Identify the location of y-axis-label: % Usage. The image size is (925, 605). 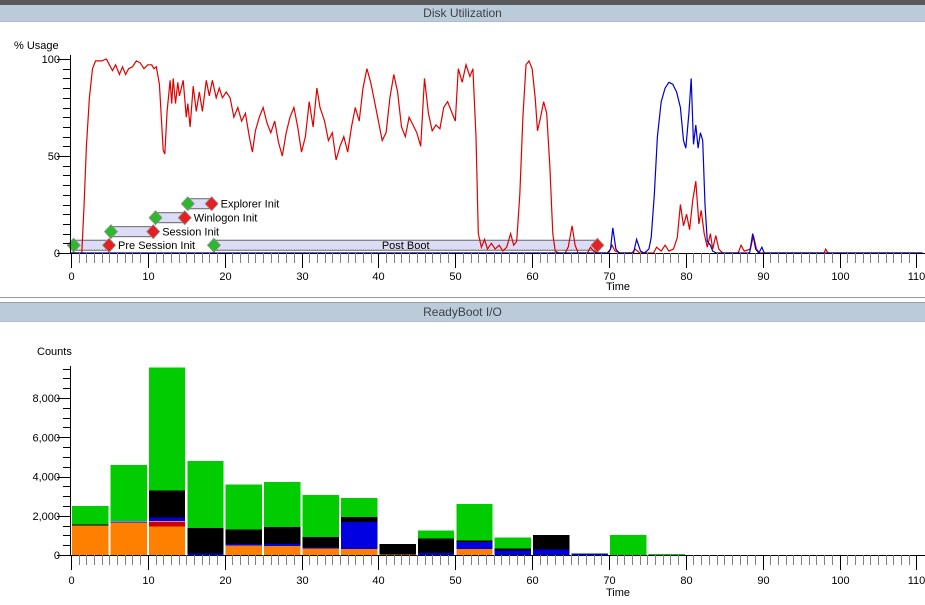
(36, 46).